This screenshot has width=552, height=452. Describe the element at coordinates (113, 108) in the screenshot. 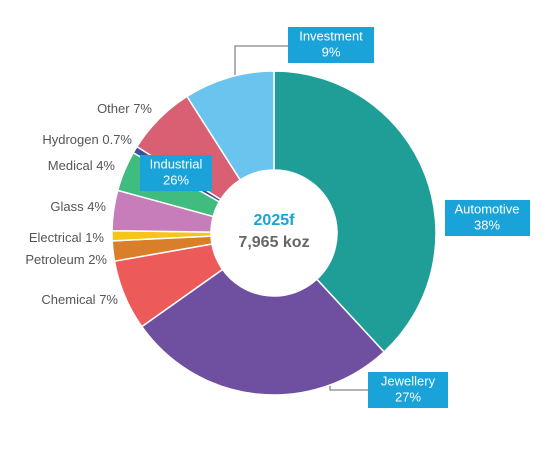

I see `category-name: Other` at that location.